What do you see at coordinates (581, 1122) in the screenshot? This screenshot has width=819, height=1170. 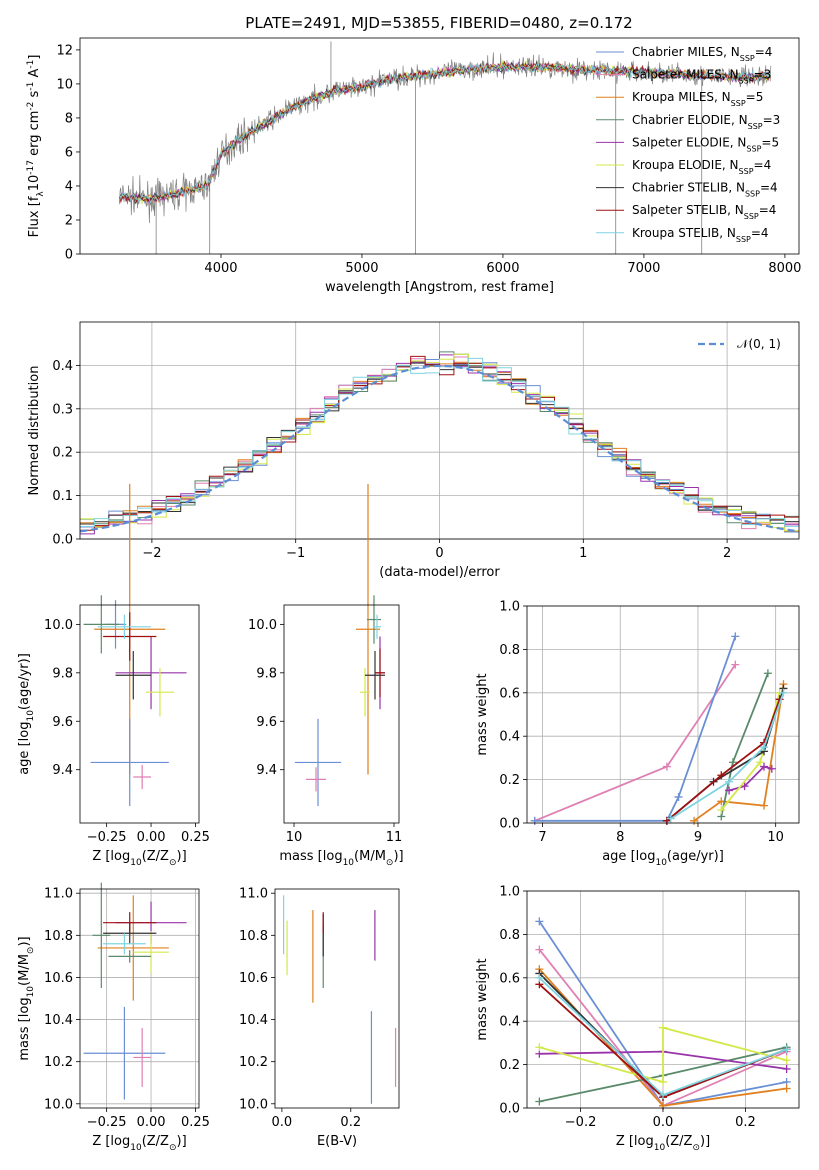 I see `x-tick-label: −0.2` at bounding box center [581, 1122].